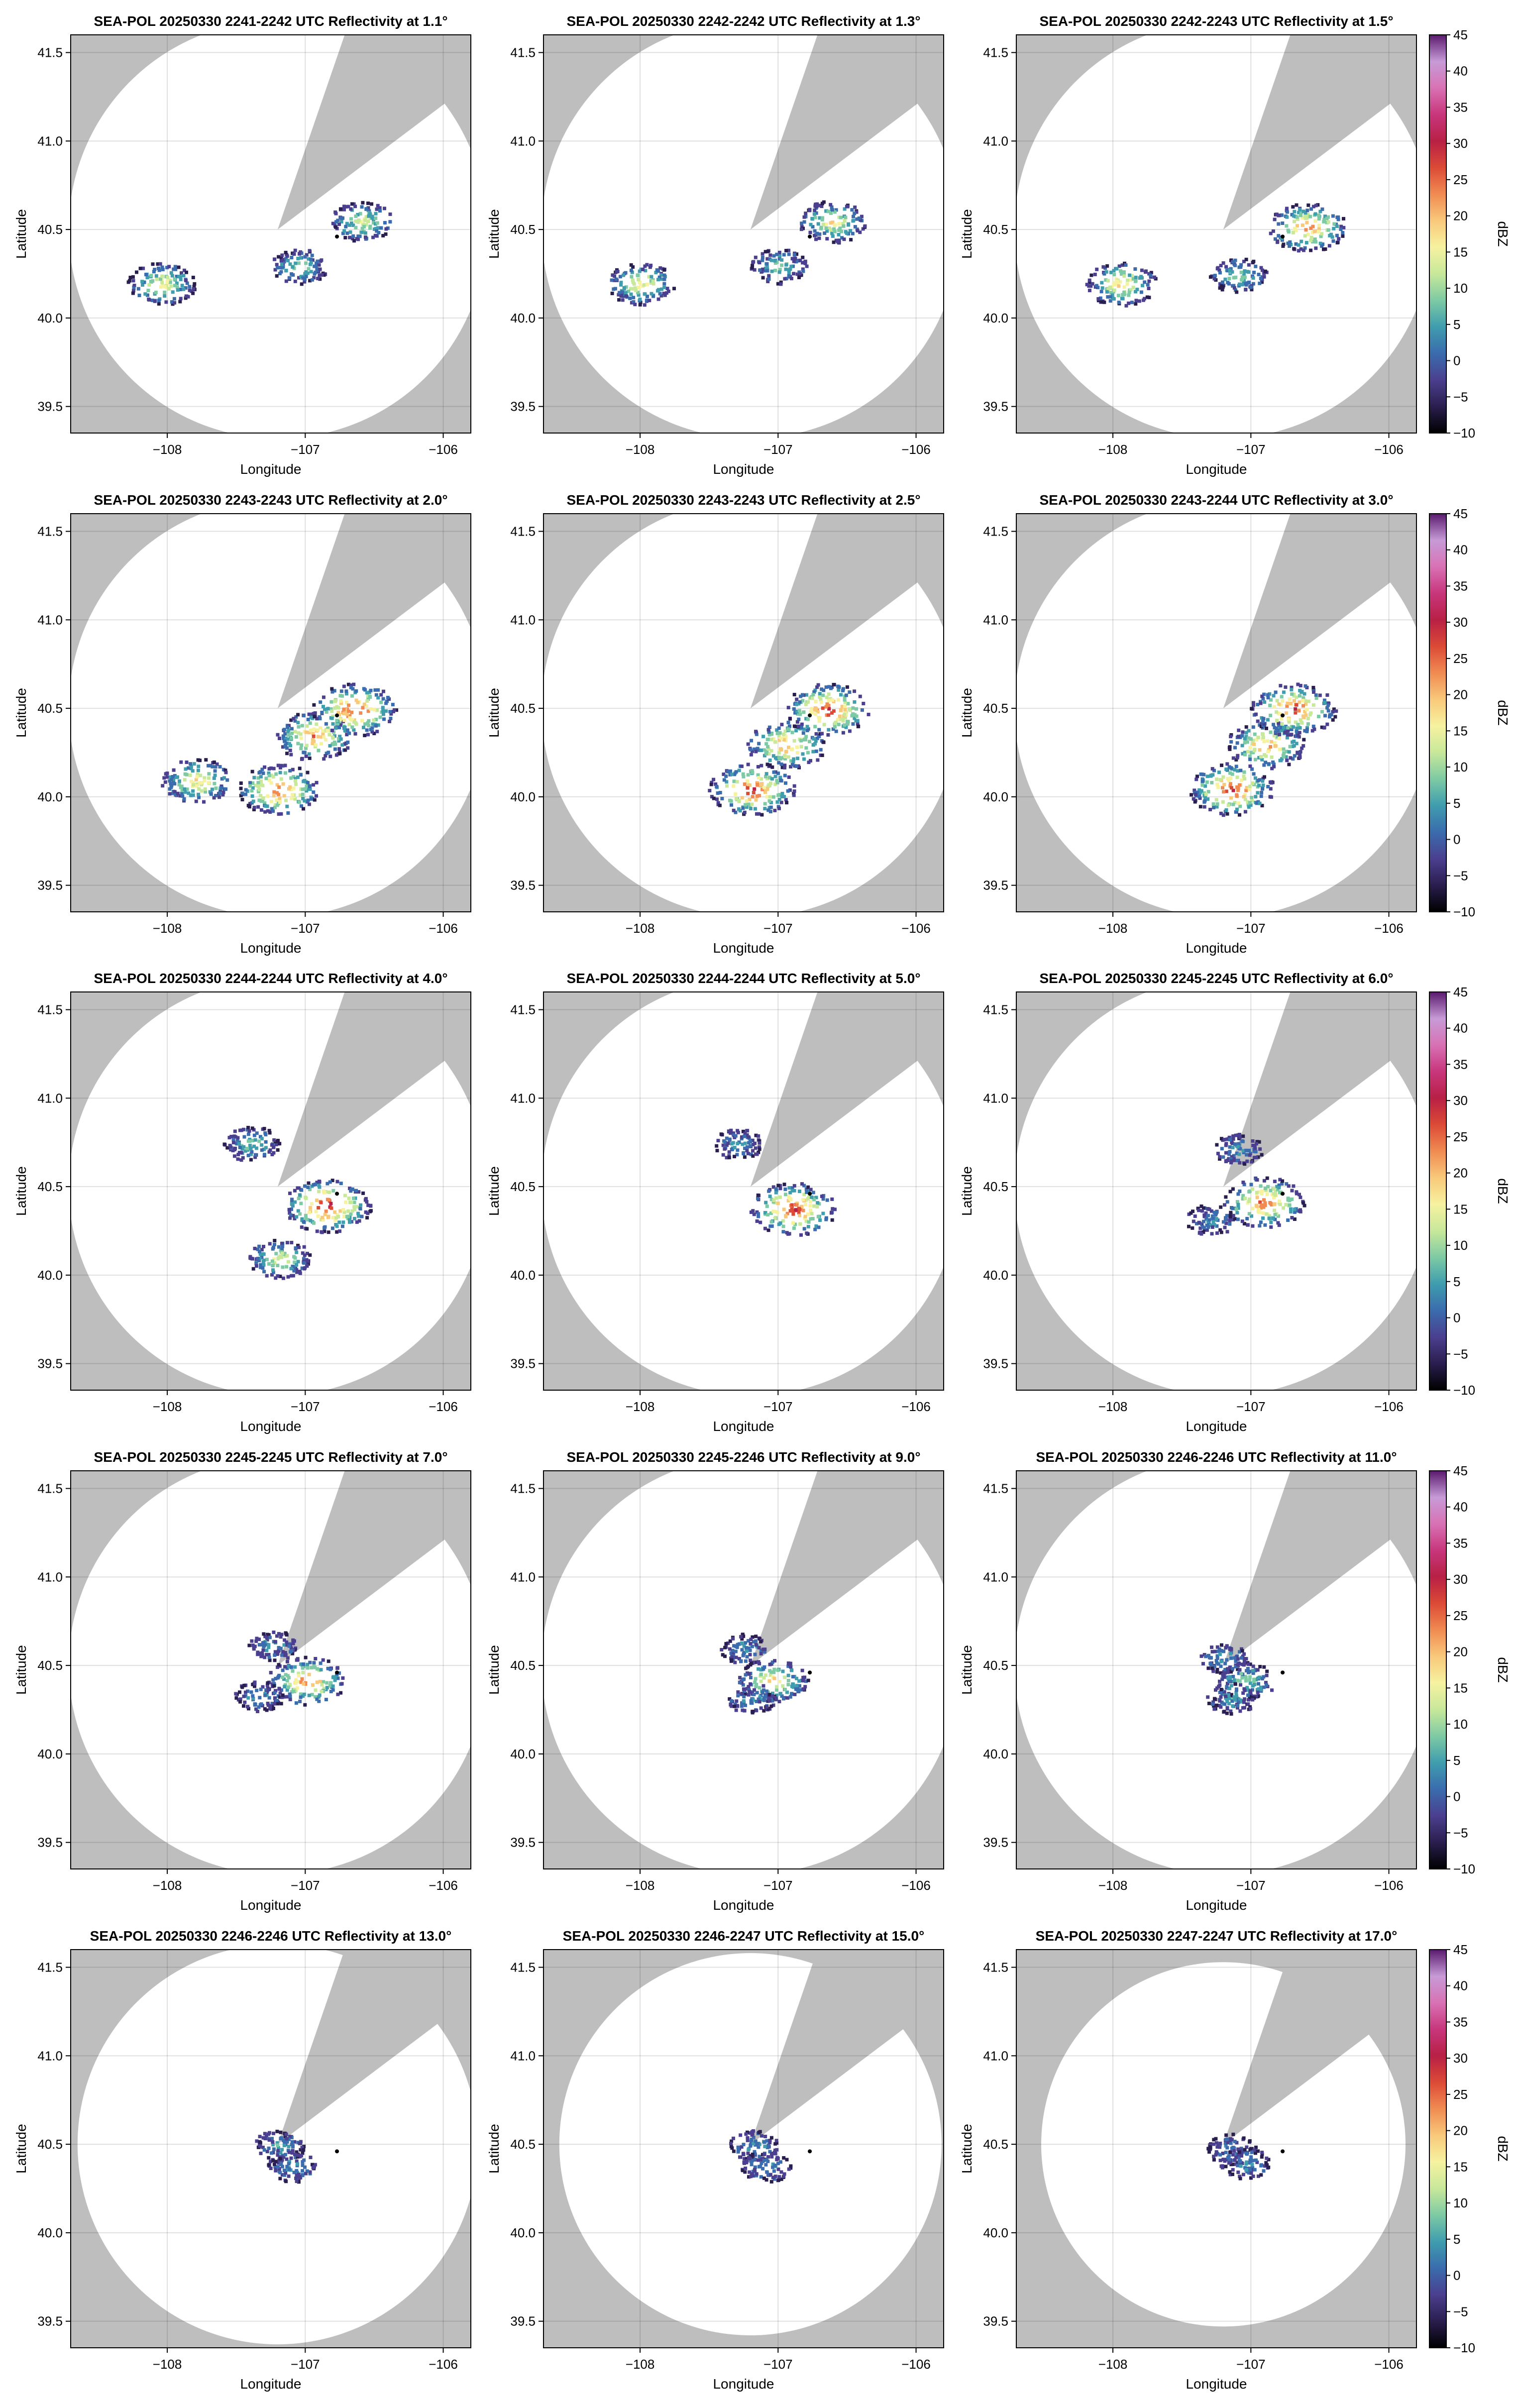  What do you see at coordinates (50, 1665) in the screenshot?
I see `y-tick-label: 40.5` at bounding box center [50, 1665].